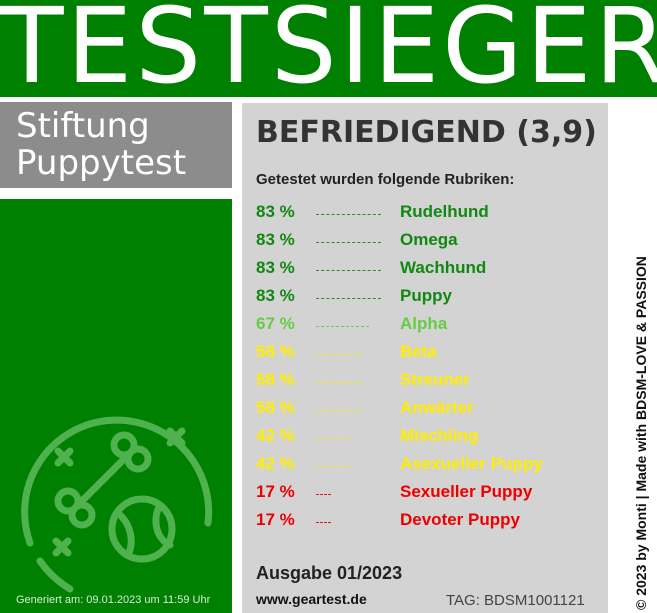  I want to click on category-name: Puppy, so click(426, 295).